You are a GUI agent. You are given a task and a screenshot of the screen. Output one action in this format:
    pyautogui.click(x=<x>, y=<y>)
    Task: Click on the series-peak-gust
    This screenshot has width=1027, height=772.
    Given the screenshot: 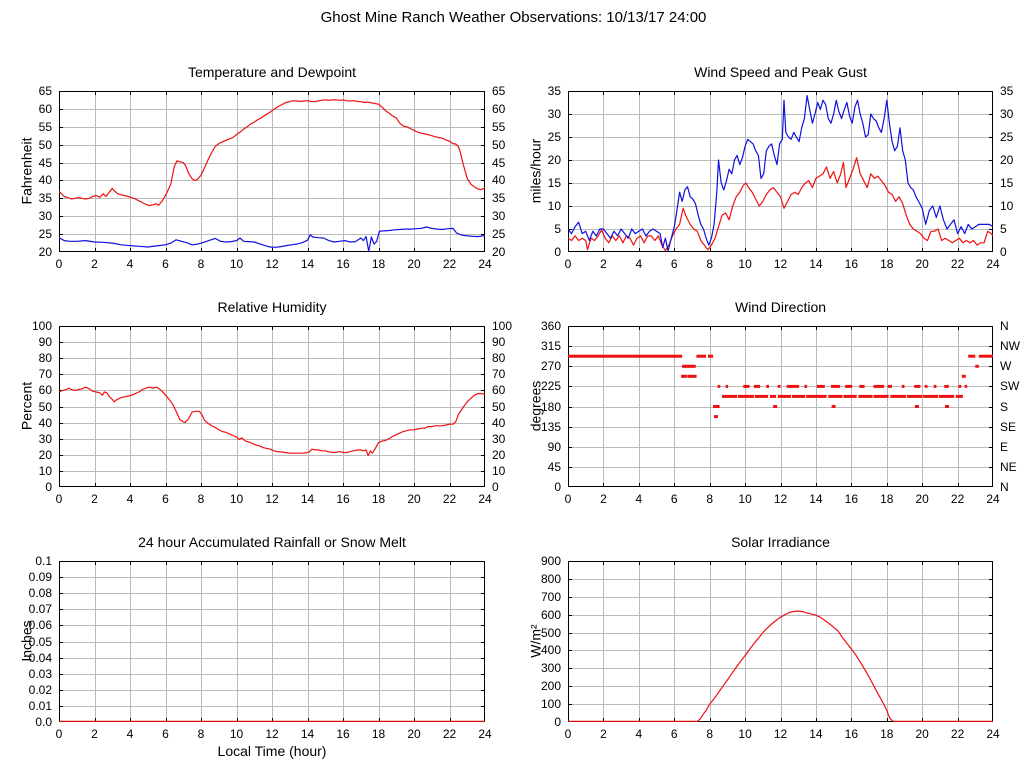 What is the action you would take?
    pyautogui.click(x=780, y=173)
    